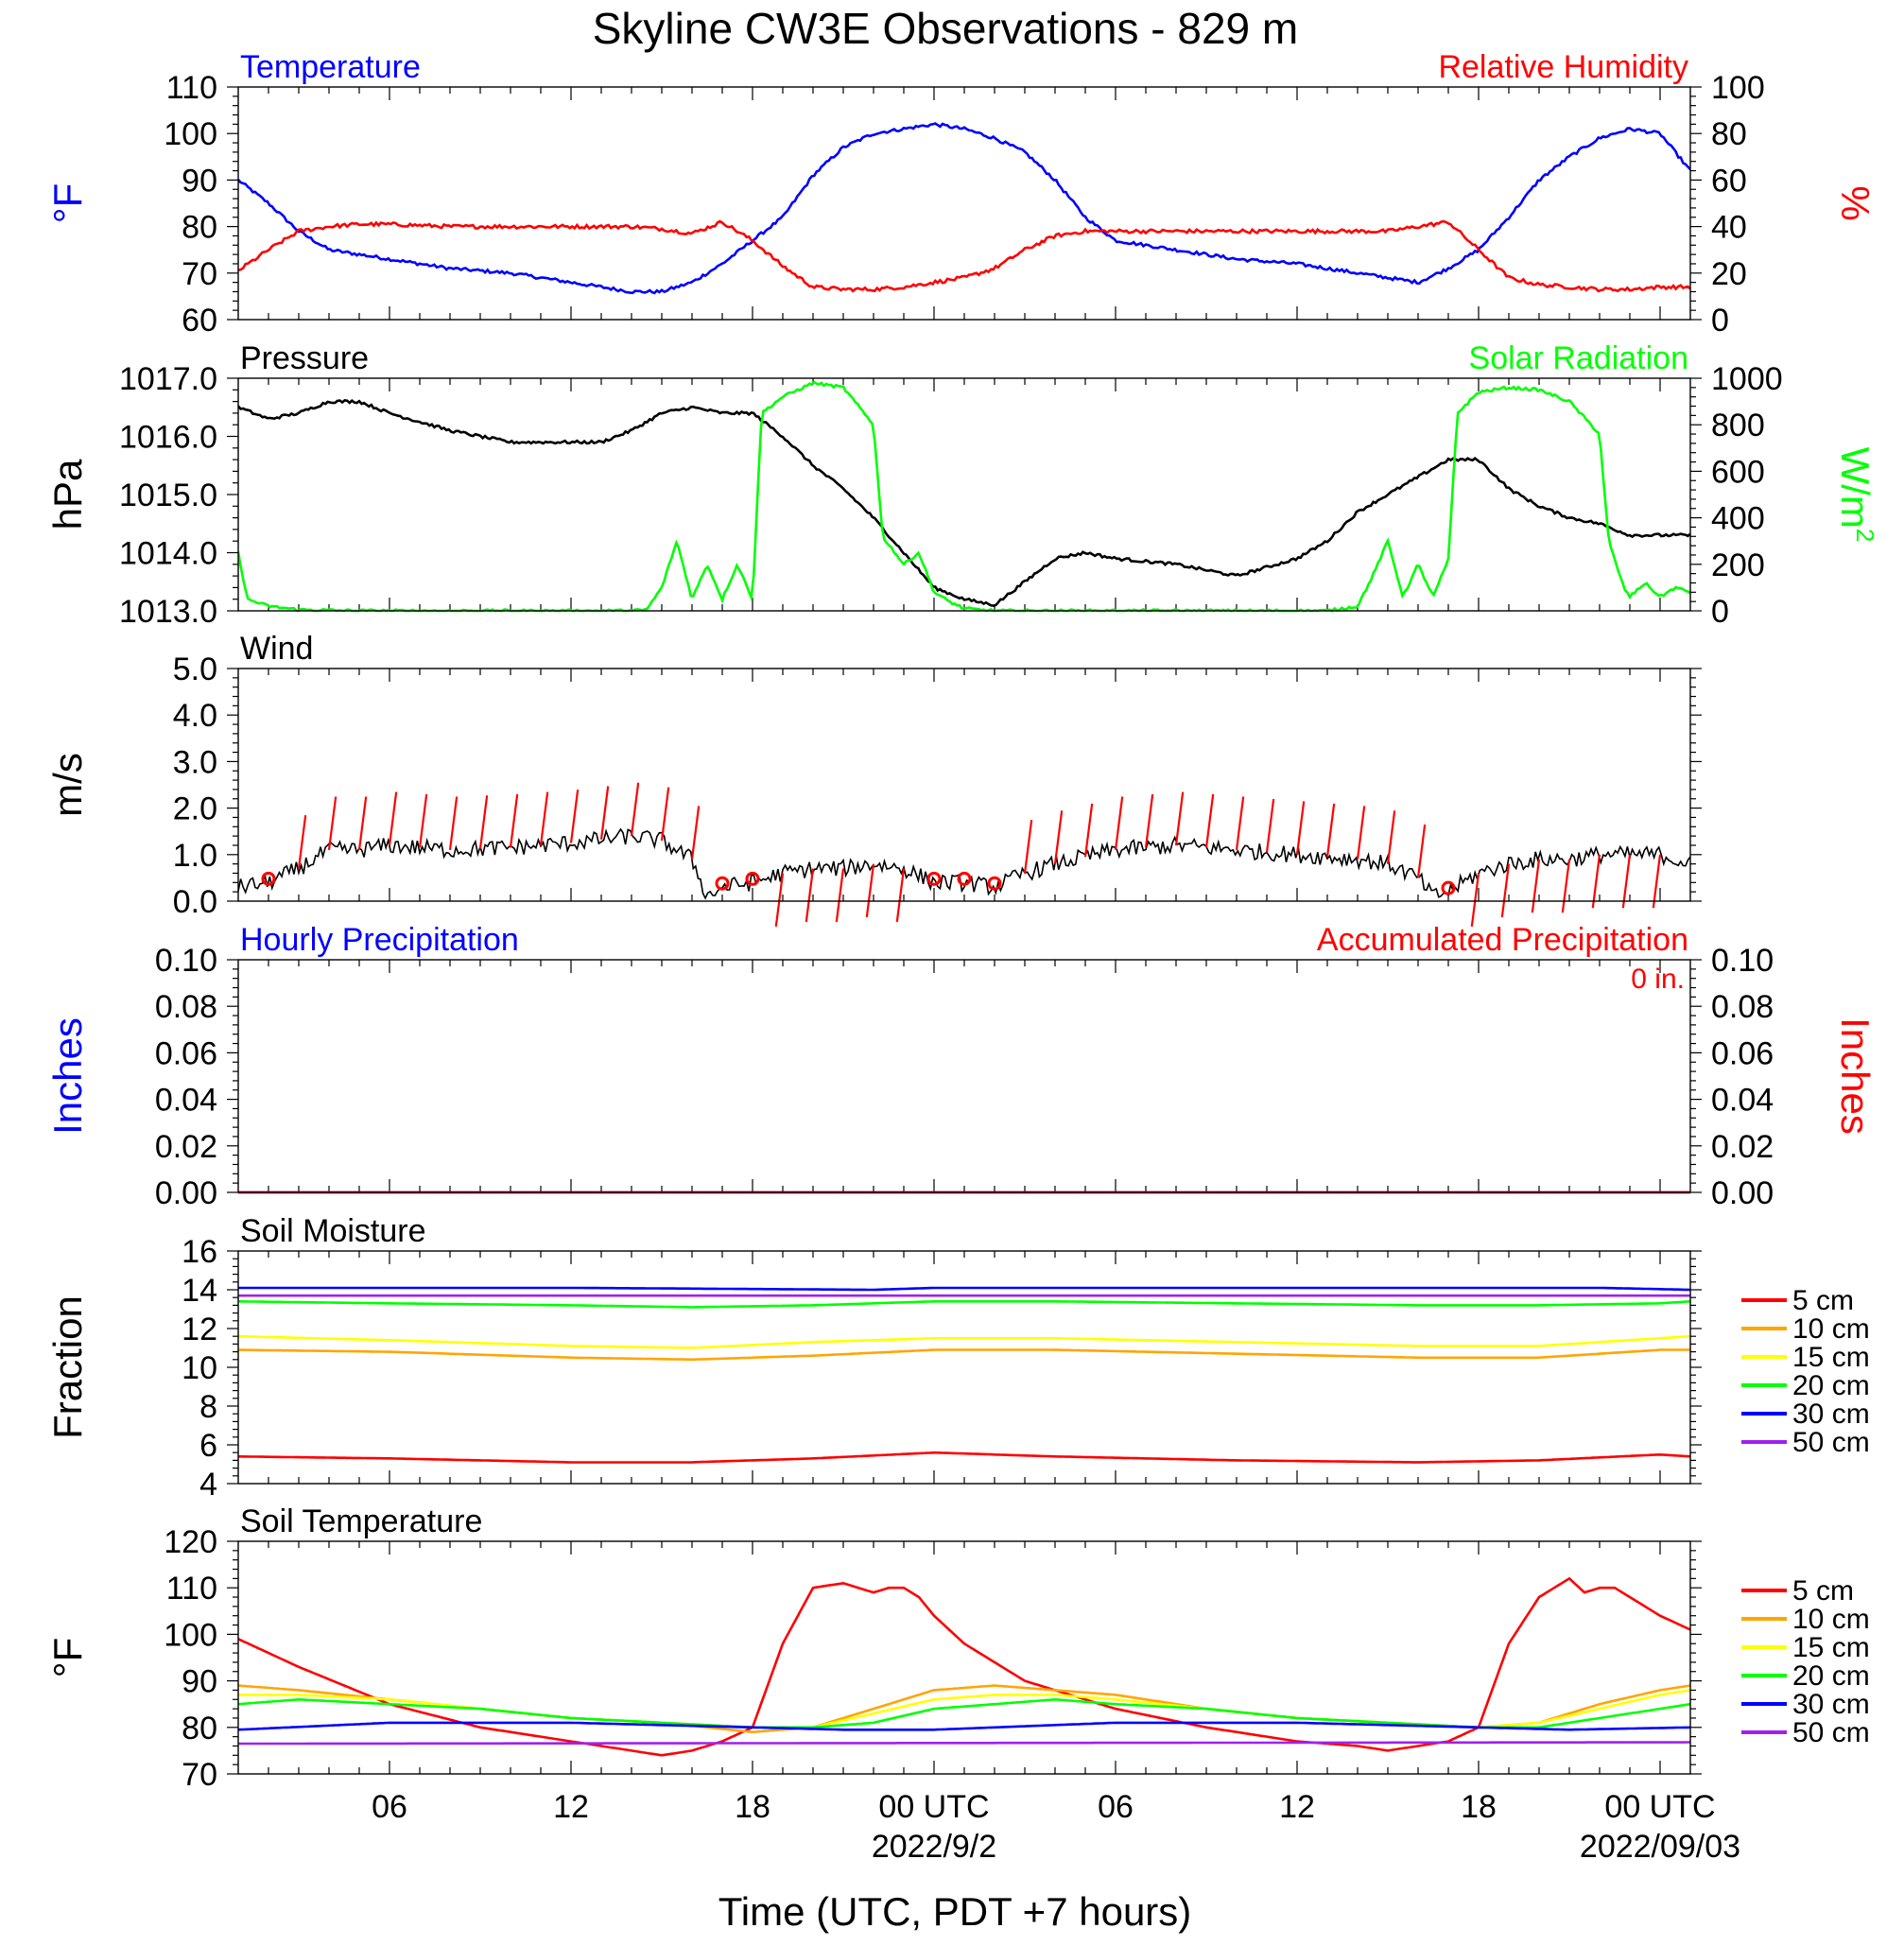  I want to click on series-line-50-cm, so click(964, 1744).